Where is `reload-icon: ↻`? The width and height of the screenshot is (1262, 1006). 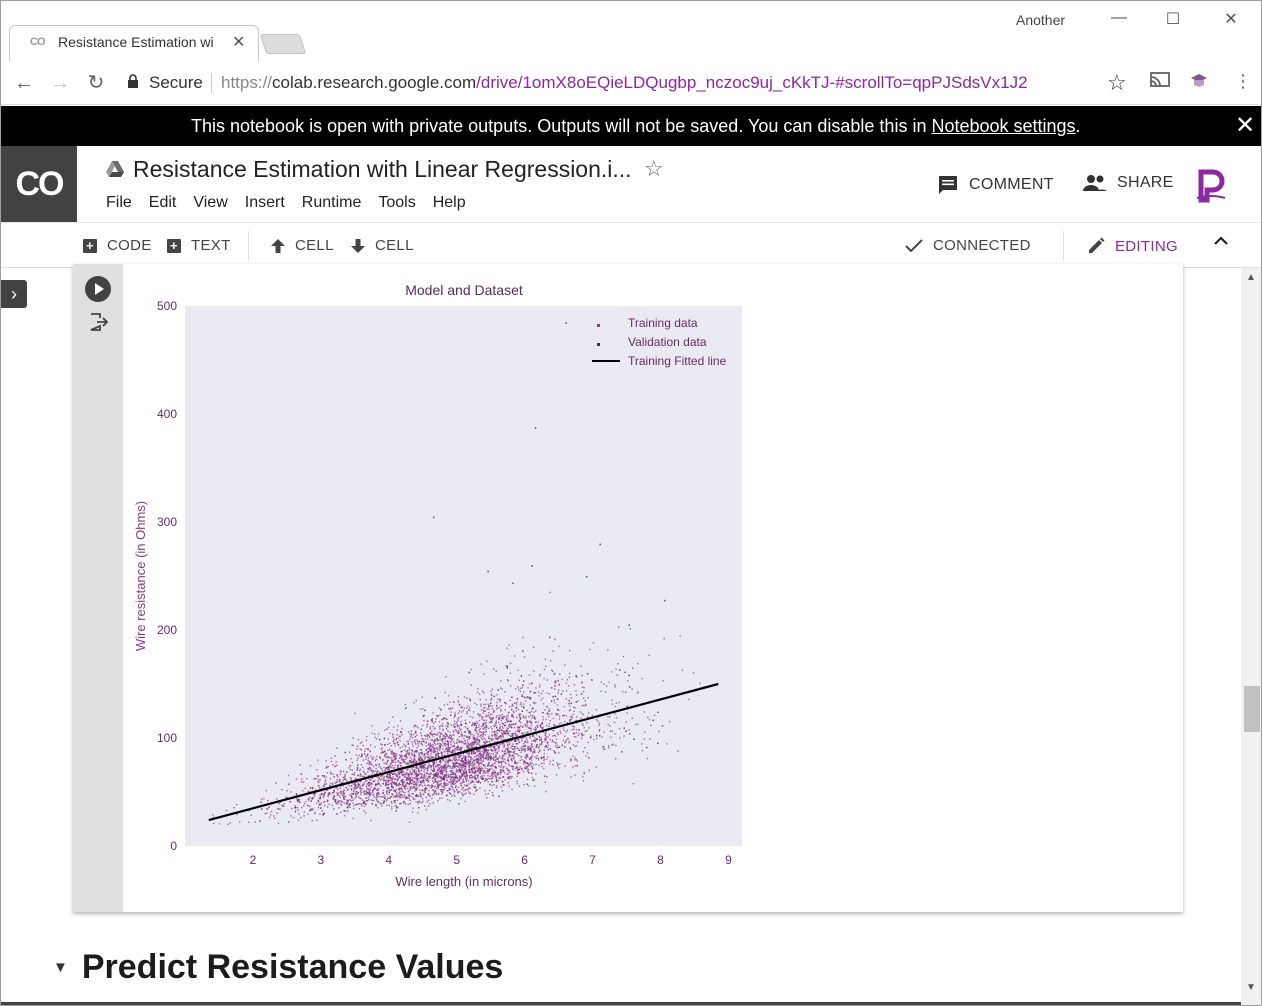 reload-icon: ↻ is located at coordinates (96, 83).